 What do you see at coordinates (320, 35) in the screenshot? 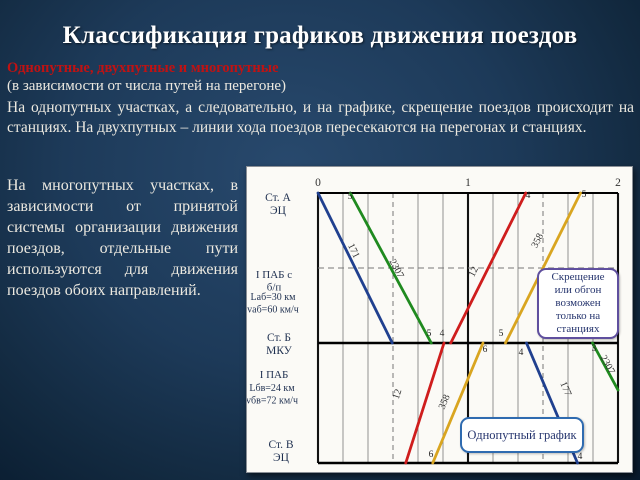
I see `slide-title: Классификация графиков движения поездов` at bounding box center [320, 35].